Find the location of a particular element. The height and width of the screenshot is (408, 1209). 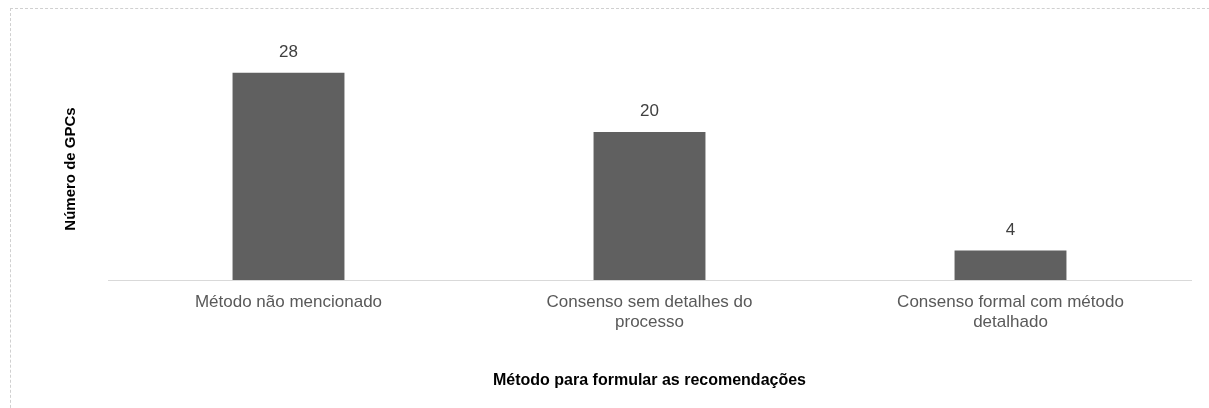

y-axis-title: Número de GPCs is located at coordinates (70, 169).